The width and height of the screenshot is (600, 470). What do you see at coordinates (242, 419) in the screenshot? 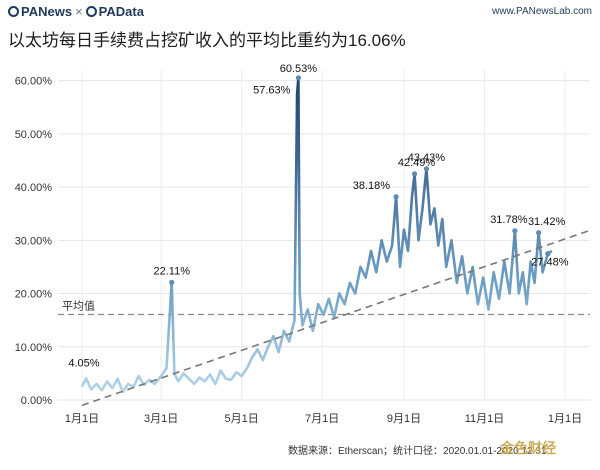
I see `x-tick-label: 5月1日` at bounding box center [242, 419].